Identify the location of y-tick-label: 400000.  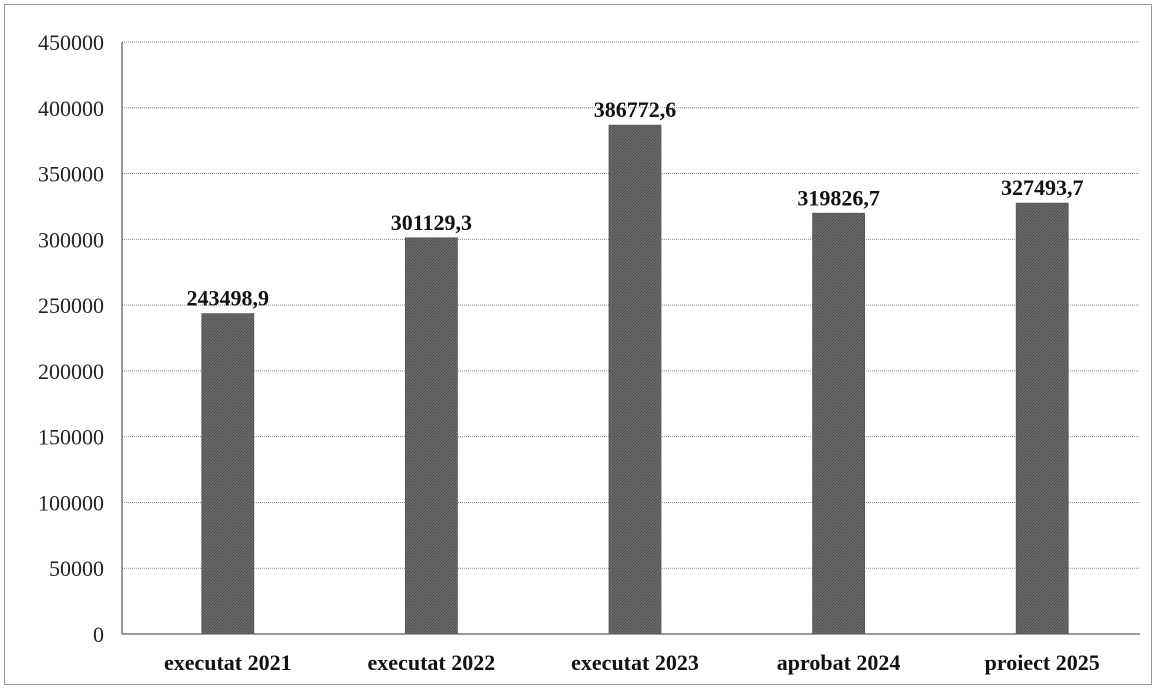
(71, 108).